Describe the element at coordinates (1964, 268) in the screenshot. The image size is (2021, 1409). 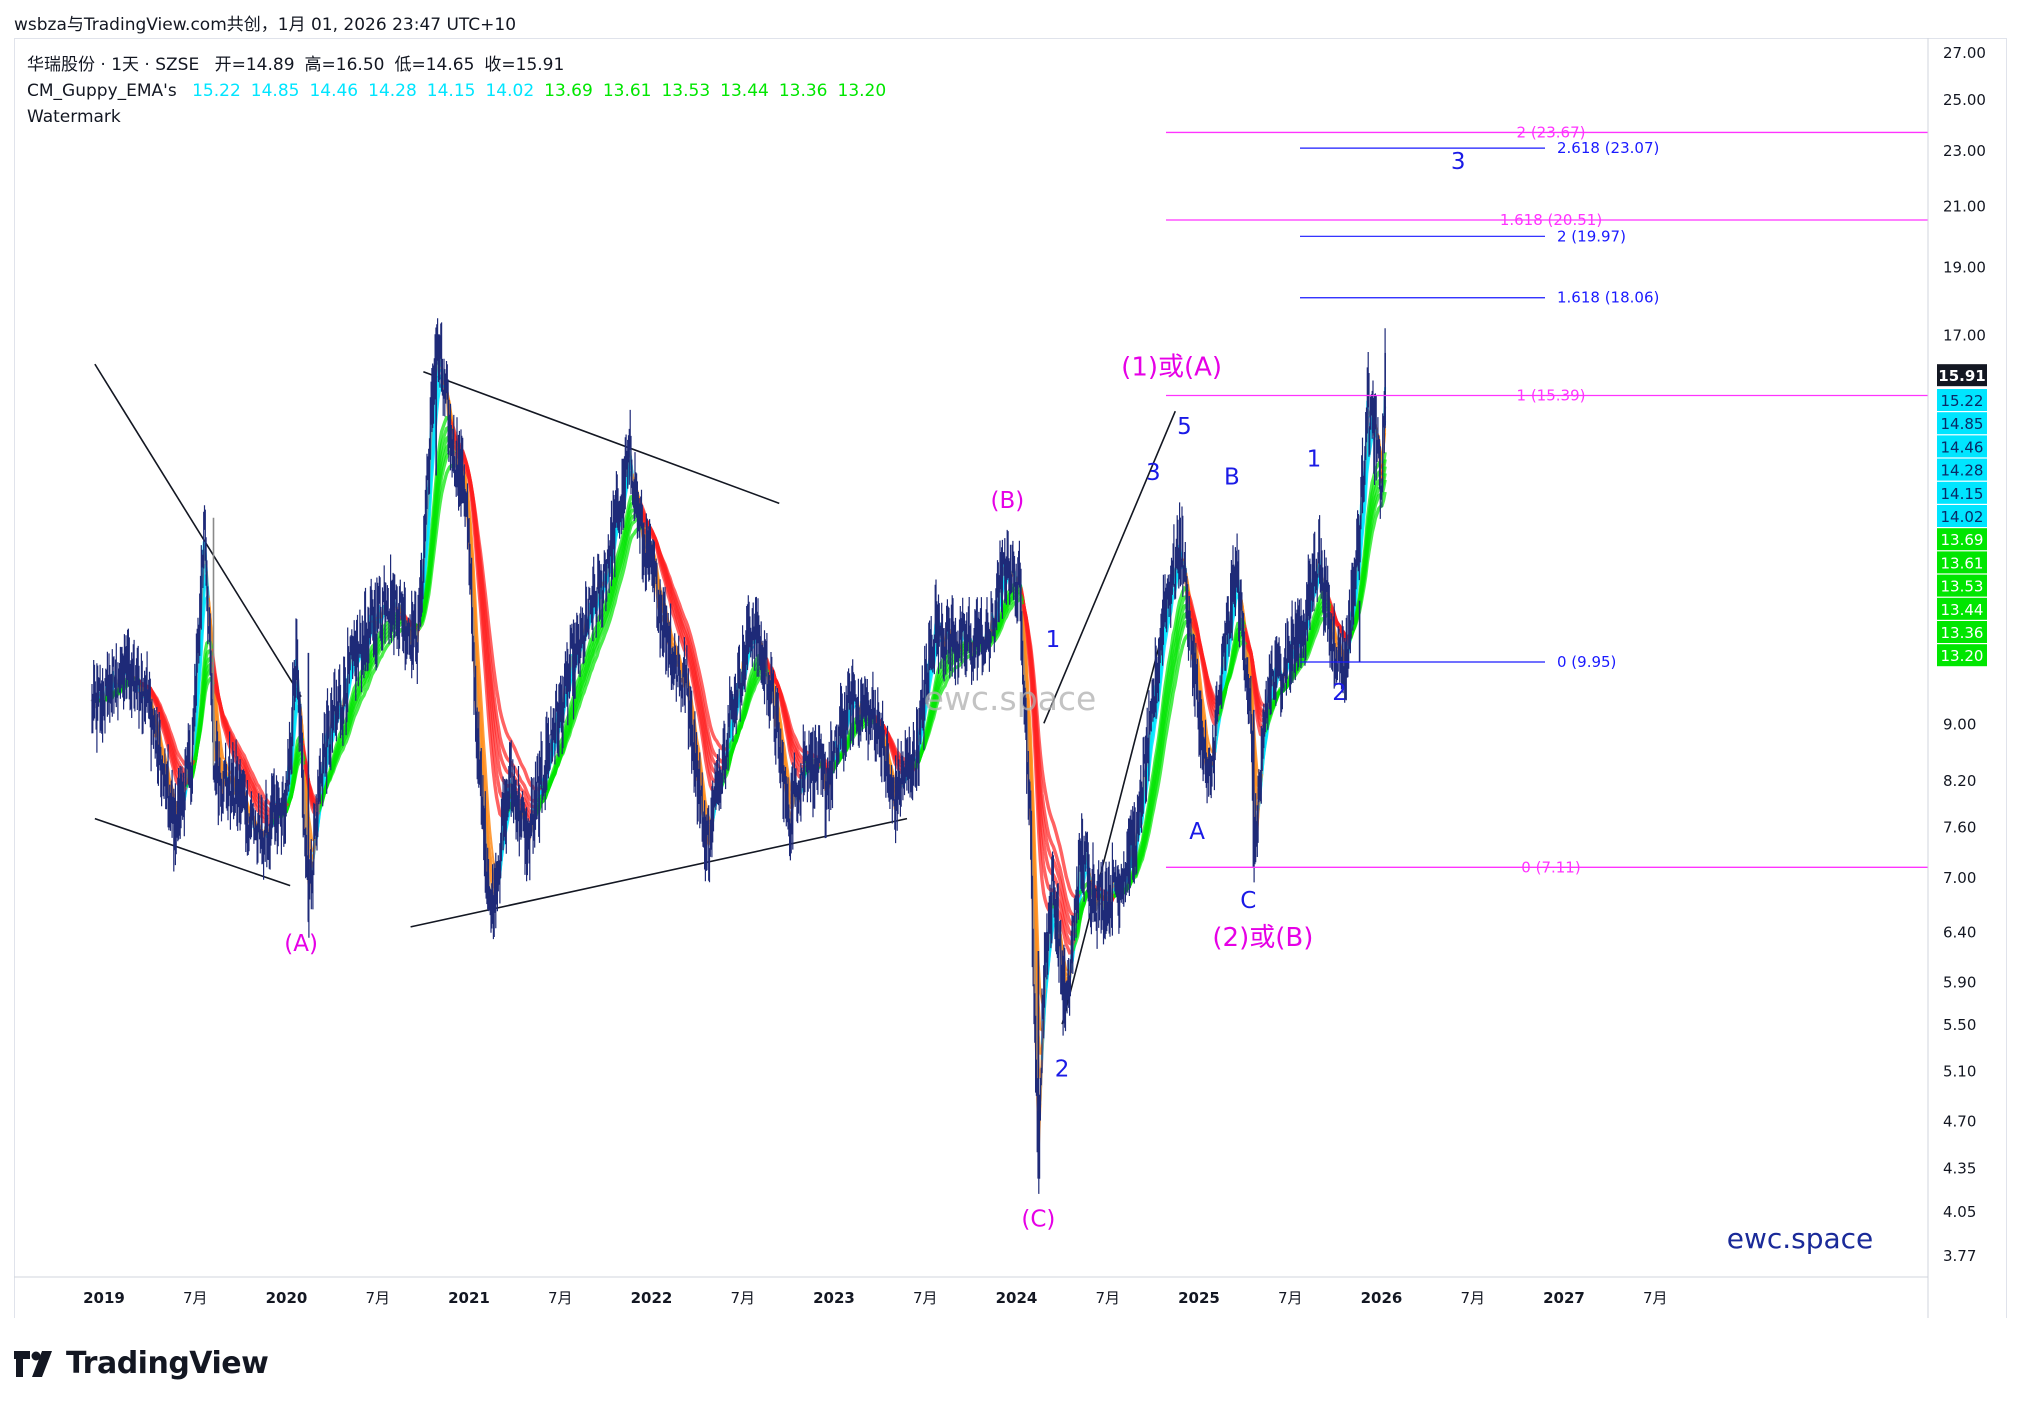
I see `y-tick-4: 19.00` at that location.